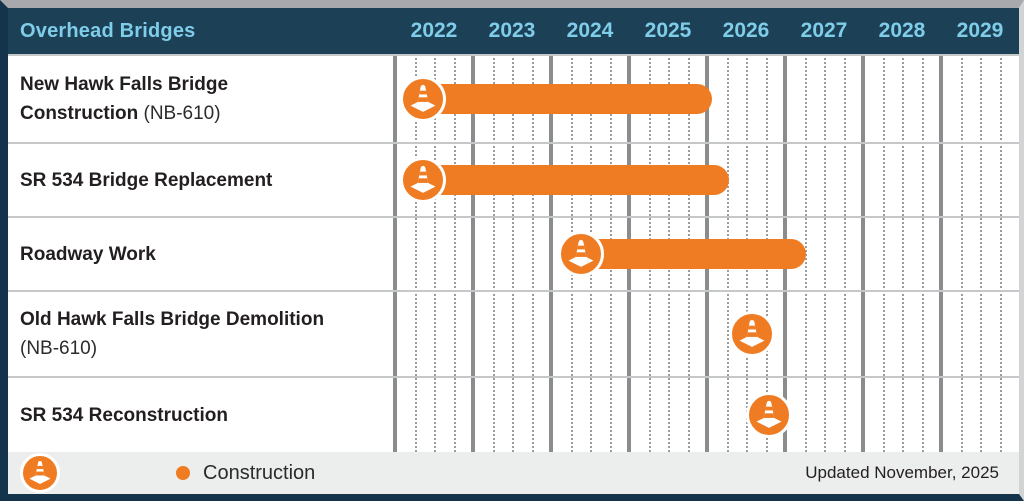 This screenshot has width=1024, height=501. What do you see at coordinates (40, 473) in the screenshot?
I see `traffic-cone-icon` at bounding box center [40, 473].